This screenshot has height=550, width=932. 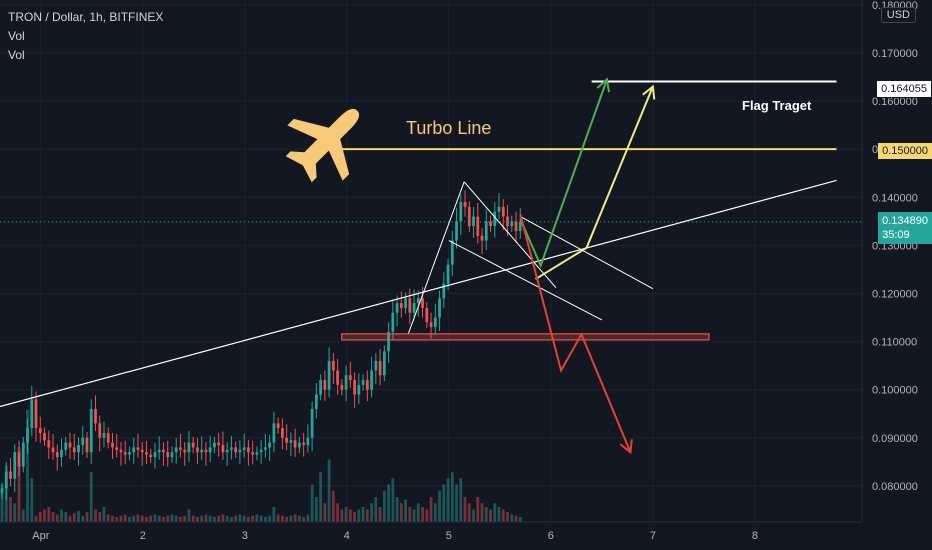 What do you see at coordinates (653, 536) in the screenshot?
I see `time-tick-label: 7` at bounding box center [653, 536].